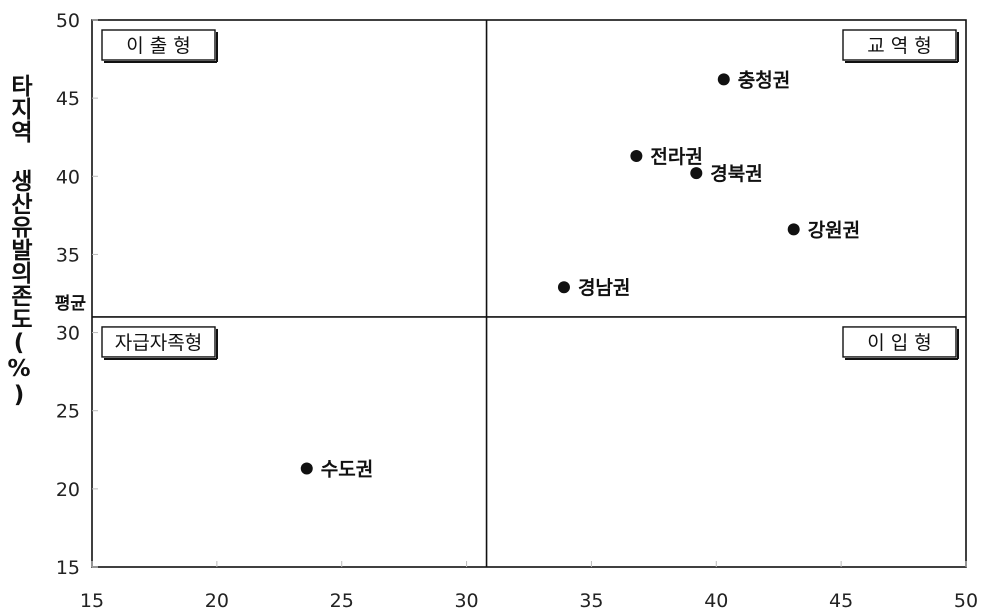 The image size is (987, 613). I want to click on x-tick-label: 40, so click(716, 601).